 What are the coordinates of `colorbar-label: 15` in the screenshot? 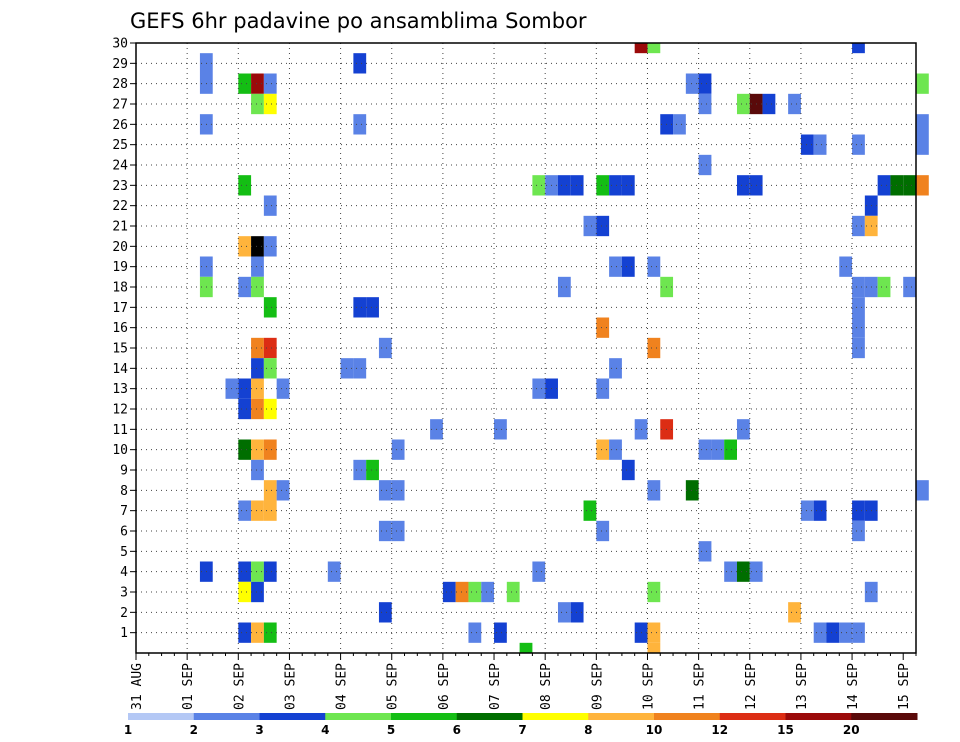 It's located at (785, 730).